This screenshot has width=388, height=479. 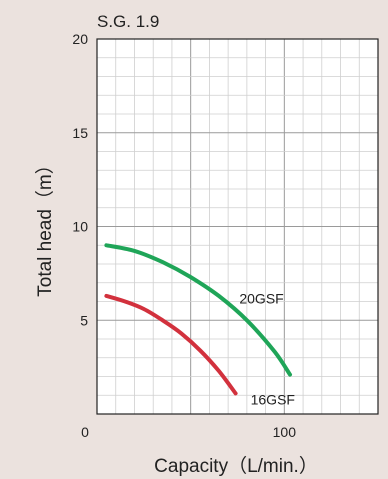 What do you see at coordinates (80, 227) in the screenshot?
I see `y-tick-label: 10` at bounding box center [80, 227].